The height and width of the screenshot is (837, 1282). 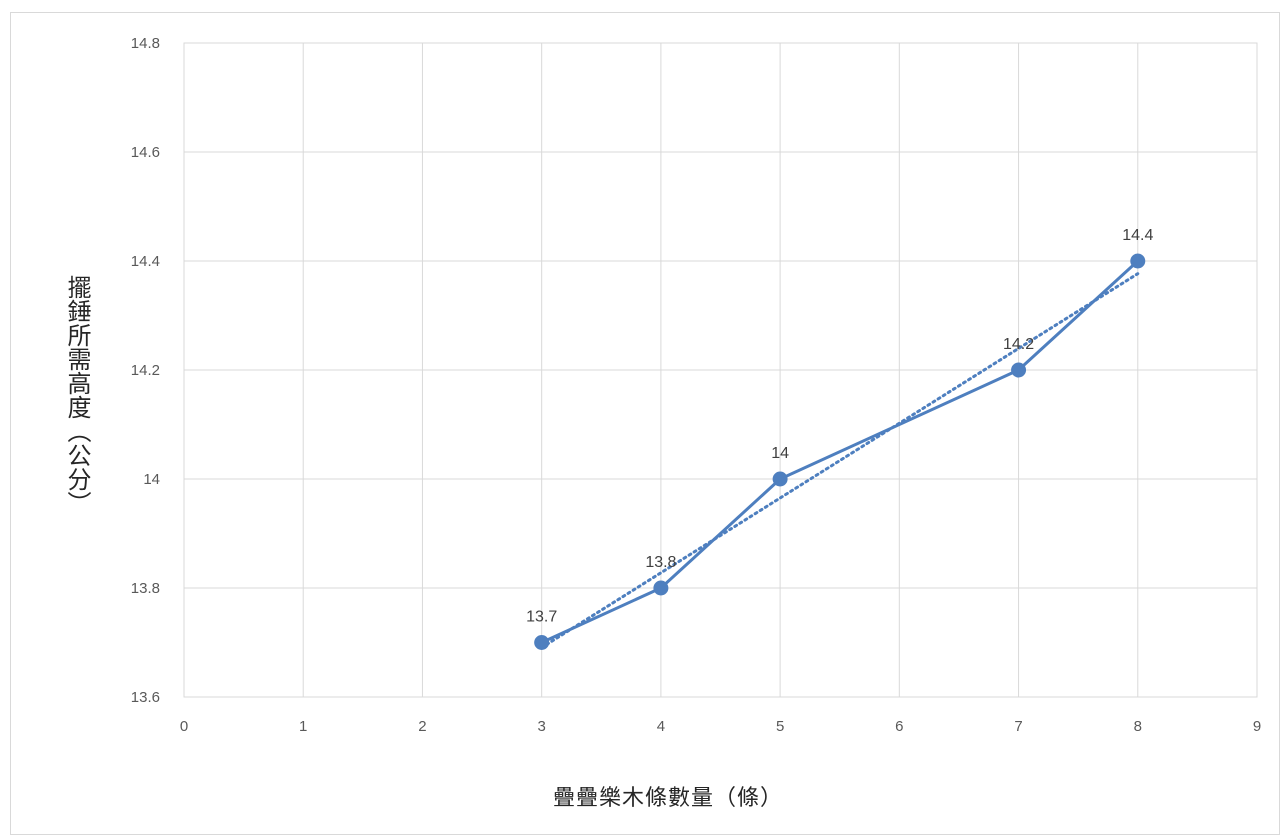 What do you see at coordinates (899, 726) in the screenshot?
I see `x-tick-label: 6` at bounding box center [899, 726].